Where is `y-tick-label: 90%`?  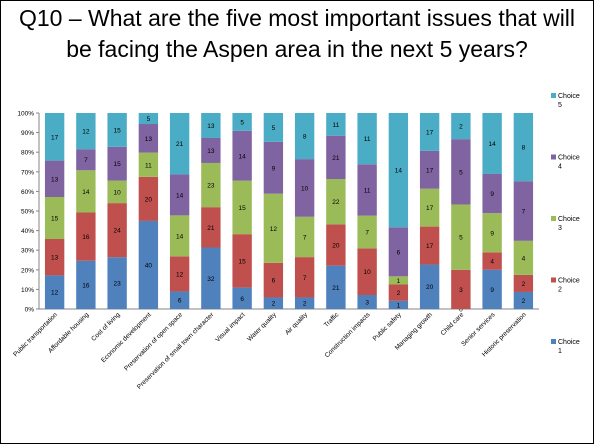 y-tick-label: 90% is located at coordinates (27, 133).